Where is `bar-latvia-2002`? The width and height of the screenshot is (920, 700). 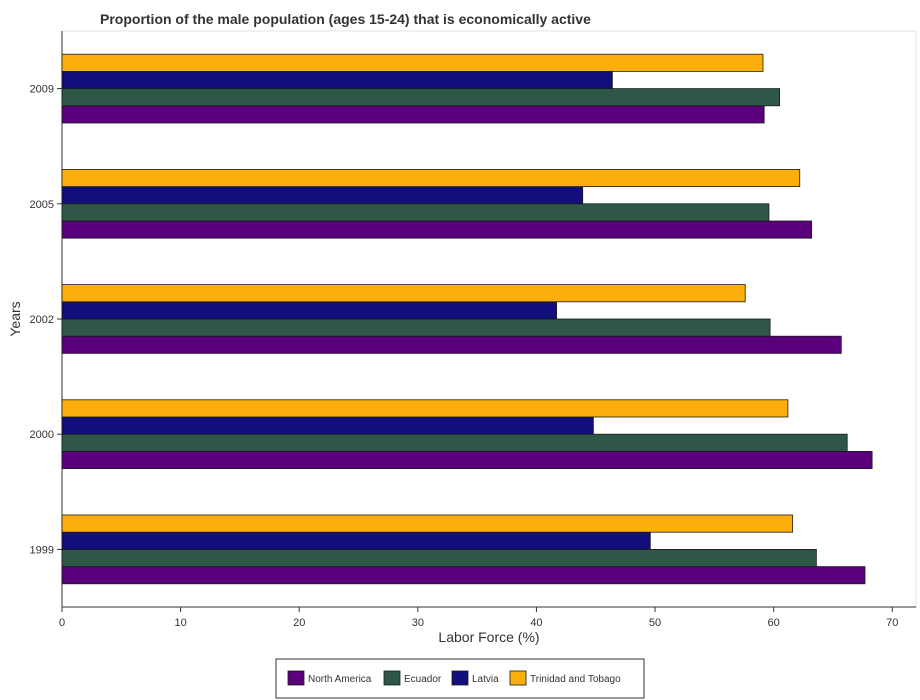 bar-latvia-2002 is located at coordinates (309, 310).